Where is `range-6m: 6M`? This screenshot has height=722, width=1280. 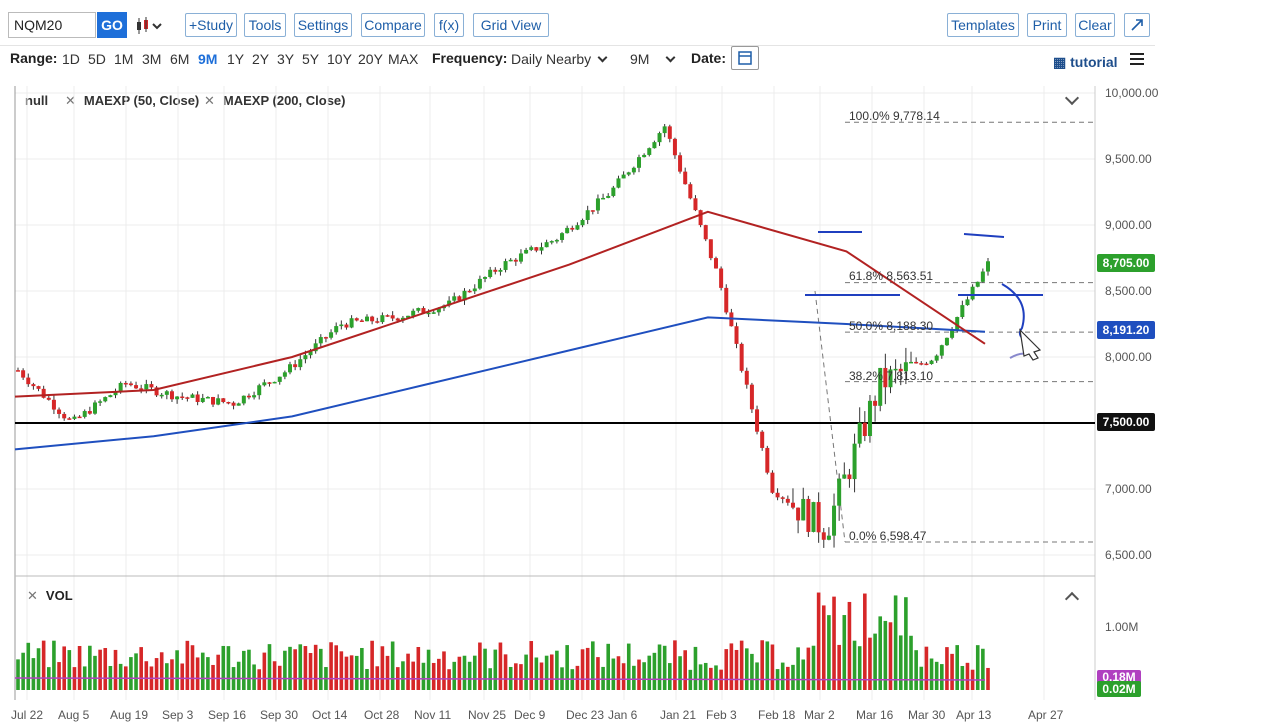 range-6m: 6M is located at coordinates (180, 59).